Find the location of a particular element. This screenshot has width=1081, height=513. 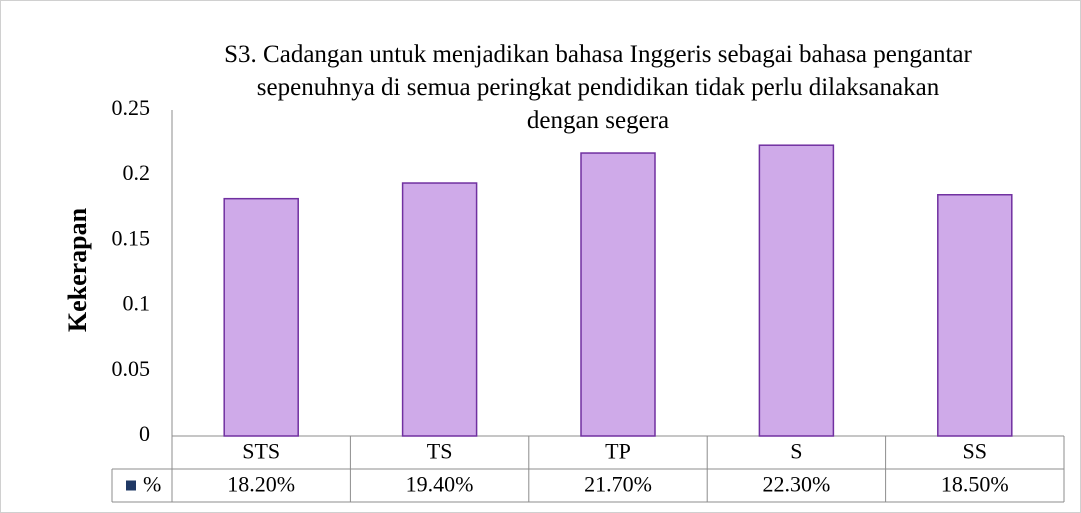

data-label: 18.50% is located at coordinates (975, 484).